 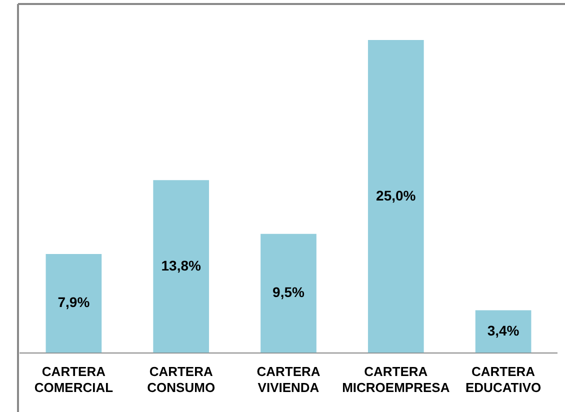 What do you see at coordinates (288, 379) in the screenshot?
I see `x-tick-label: CARTERA VIVIENDA` at bounding box center [288, 379].